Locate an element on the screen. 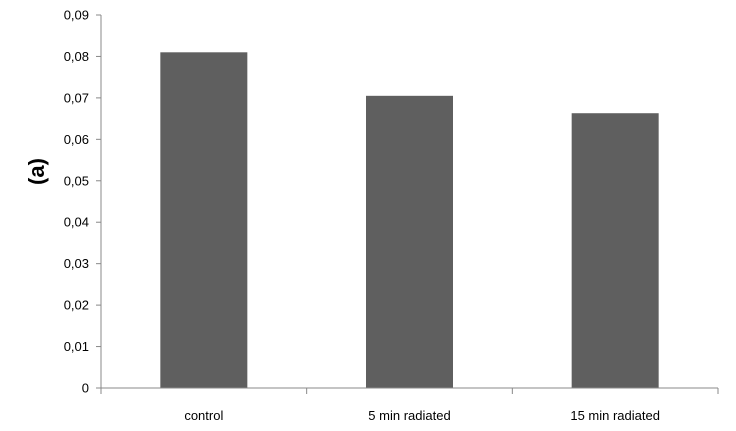 The width and height of the screenshot is (736, 431). x-tick-label: control is located at coordinates (203, 415).